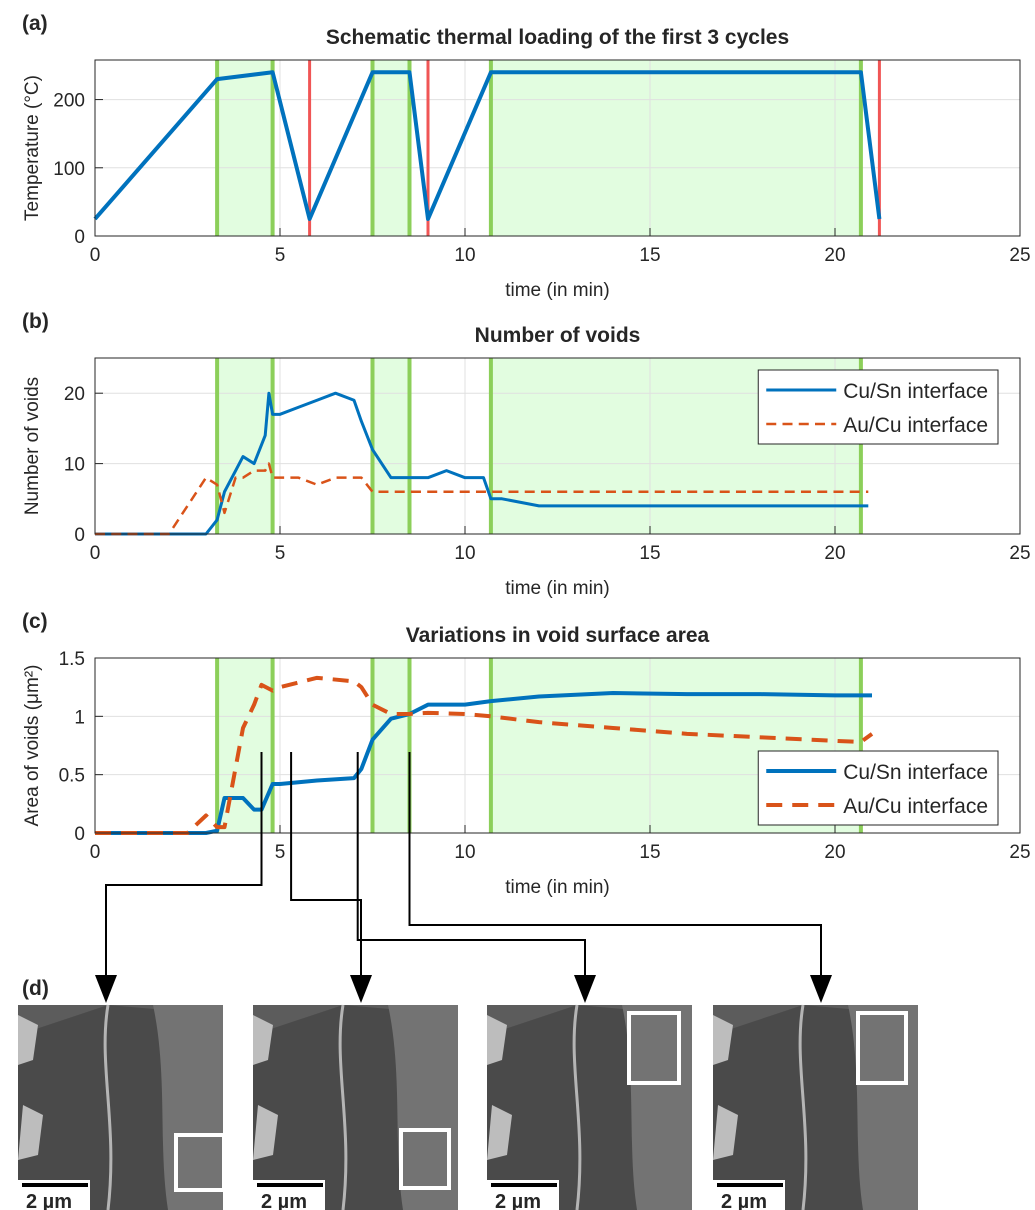 This screenshot has height=1210, width=1035. Describe the element at coordinates (74, 465) in the screenshot. I see `y-tick-label: 10` at that location.